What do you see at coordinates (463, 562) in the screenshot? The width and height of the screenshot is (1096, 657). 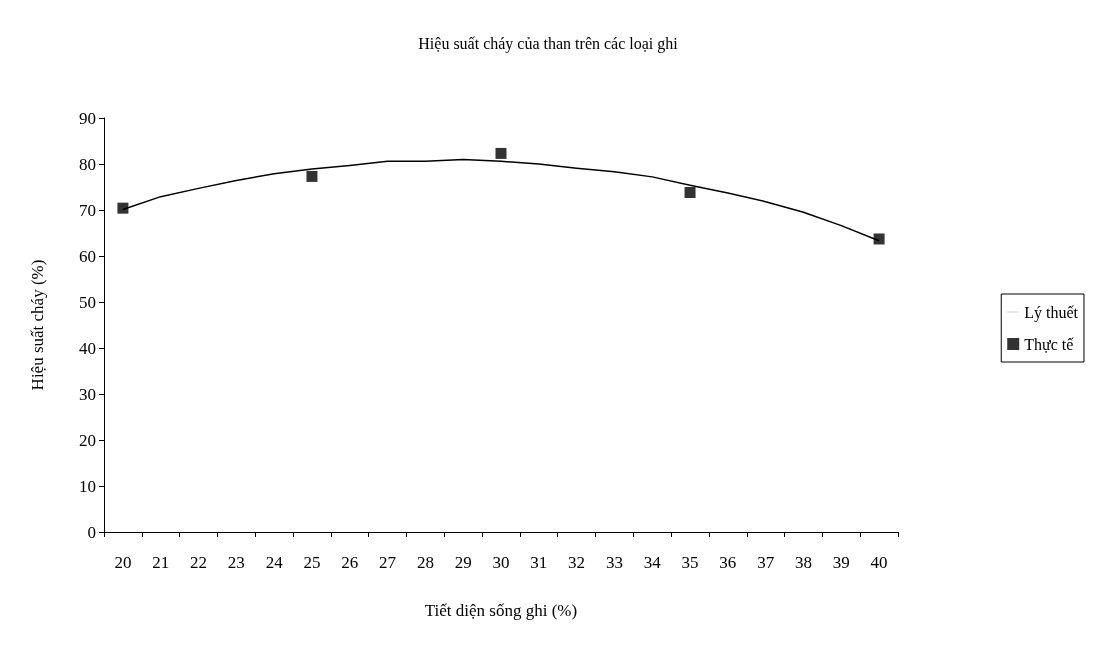 I see `x-tick-label: 29` at bounding box center [463, 562].